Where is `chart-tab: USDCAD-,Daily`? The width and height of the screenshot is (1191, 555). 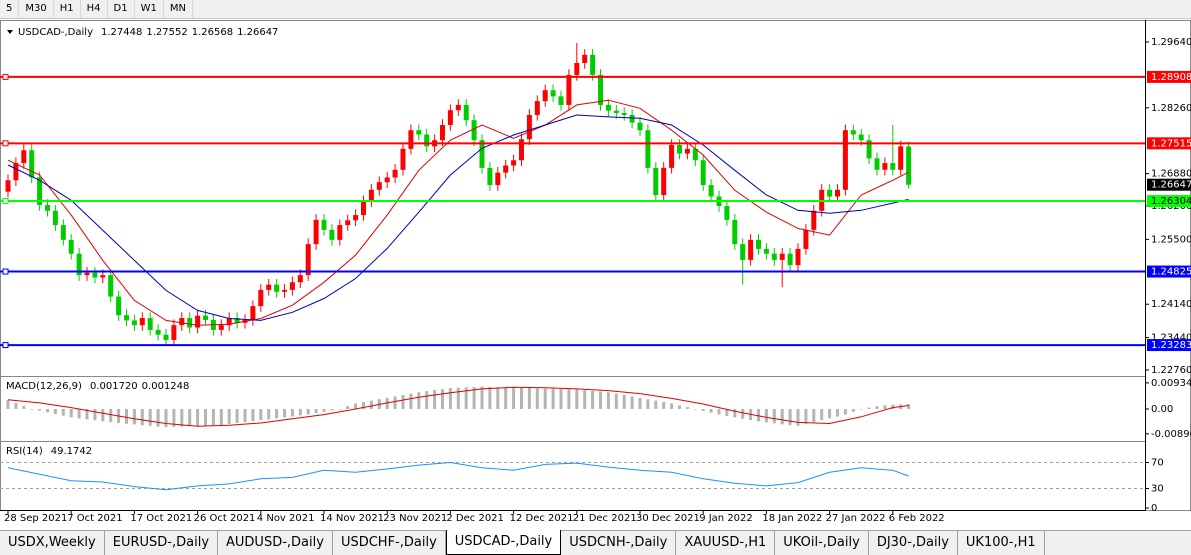 chart-tab: USDCAD-,Daily is located at coordinates (503, 542).